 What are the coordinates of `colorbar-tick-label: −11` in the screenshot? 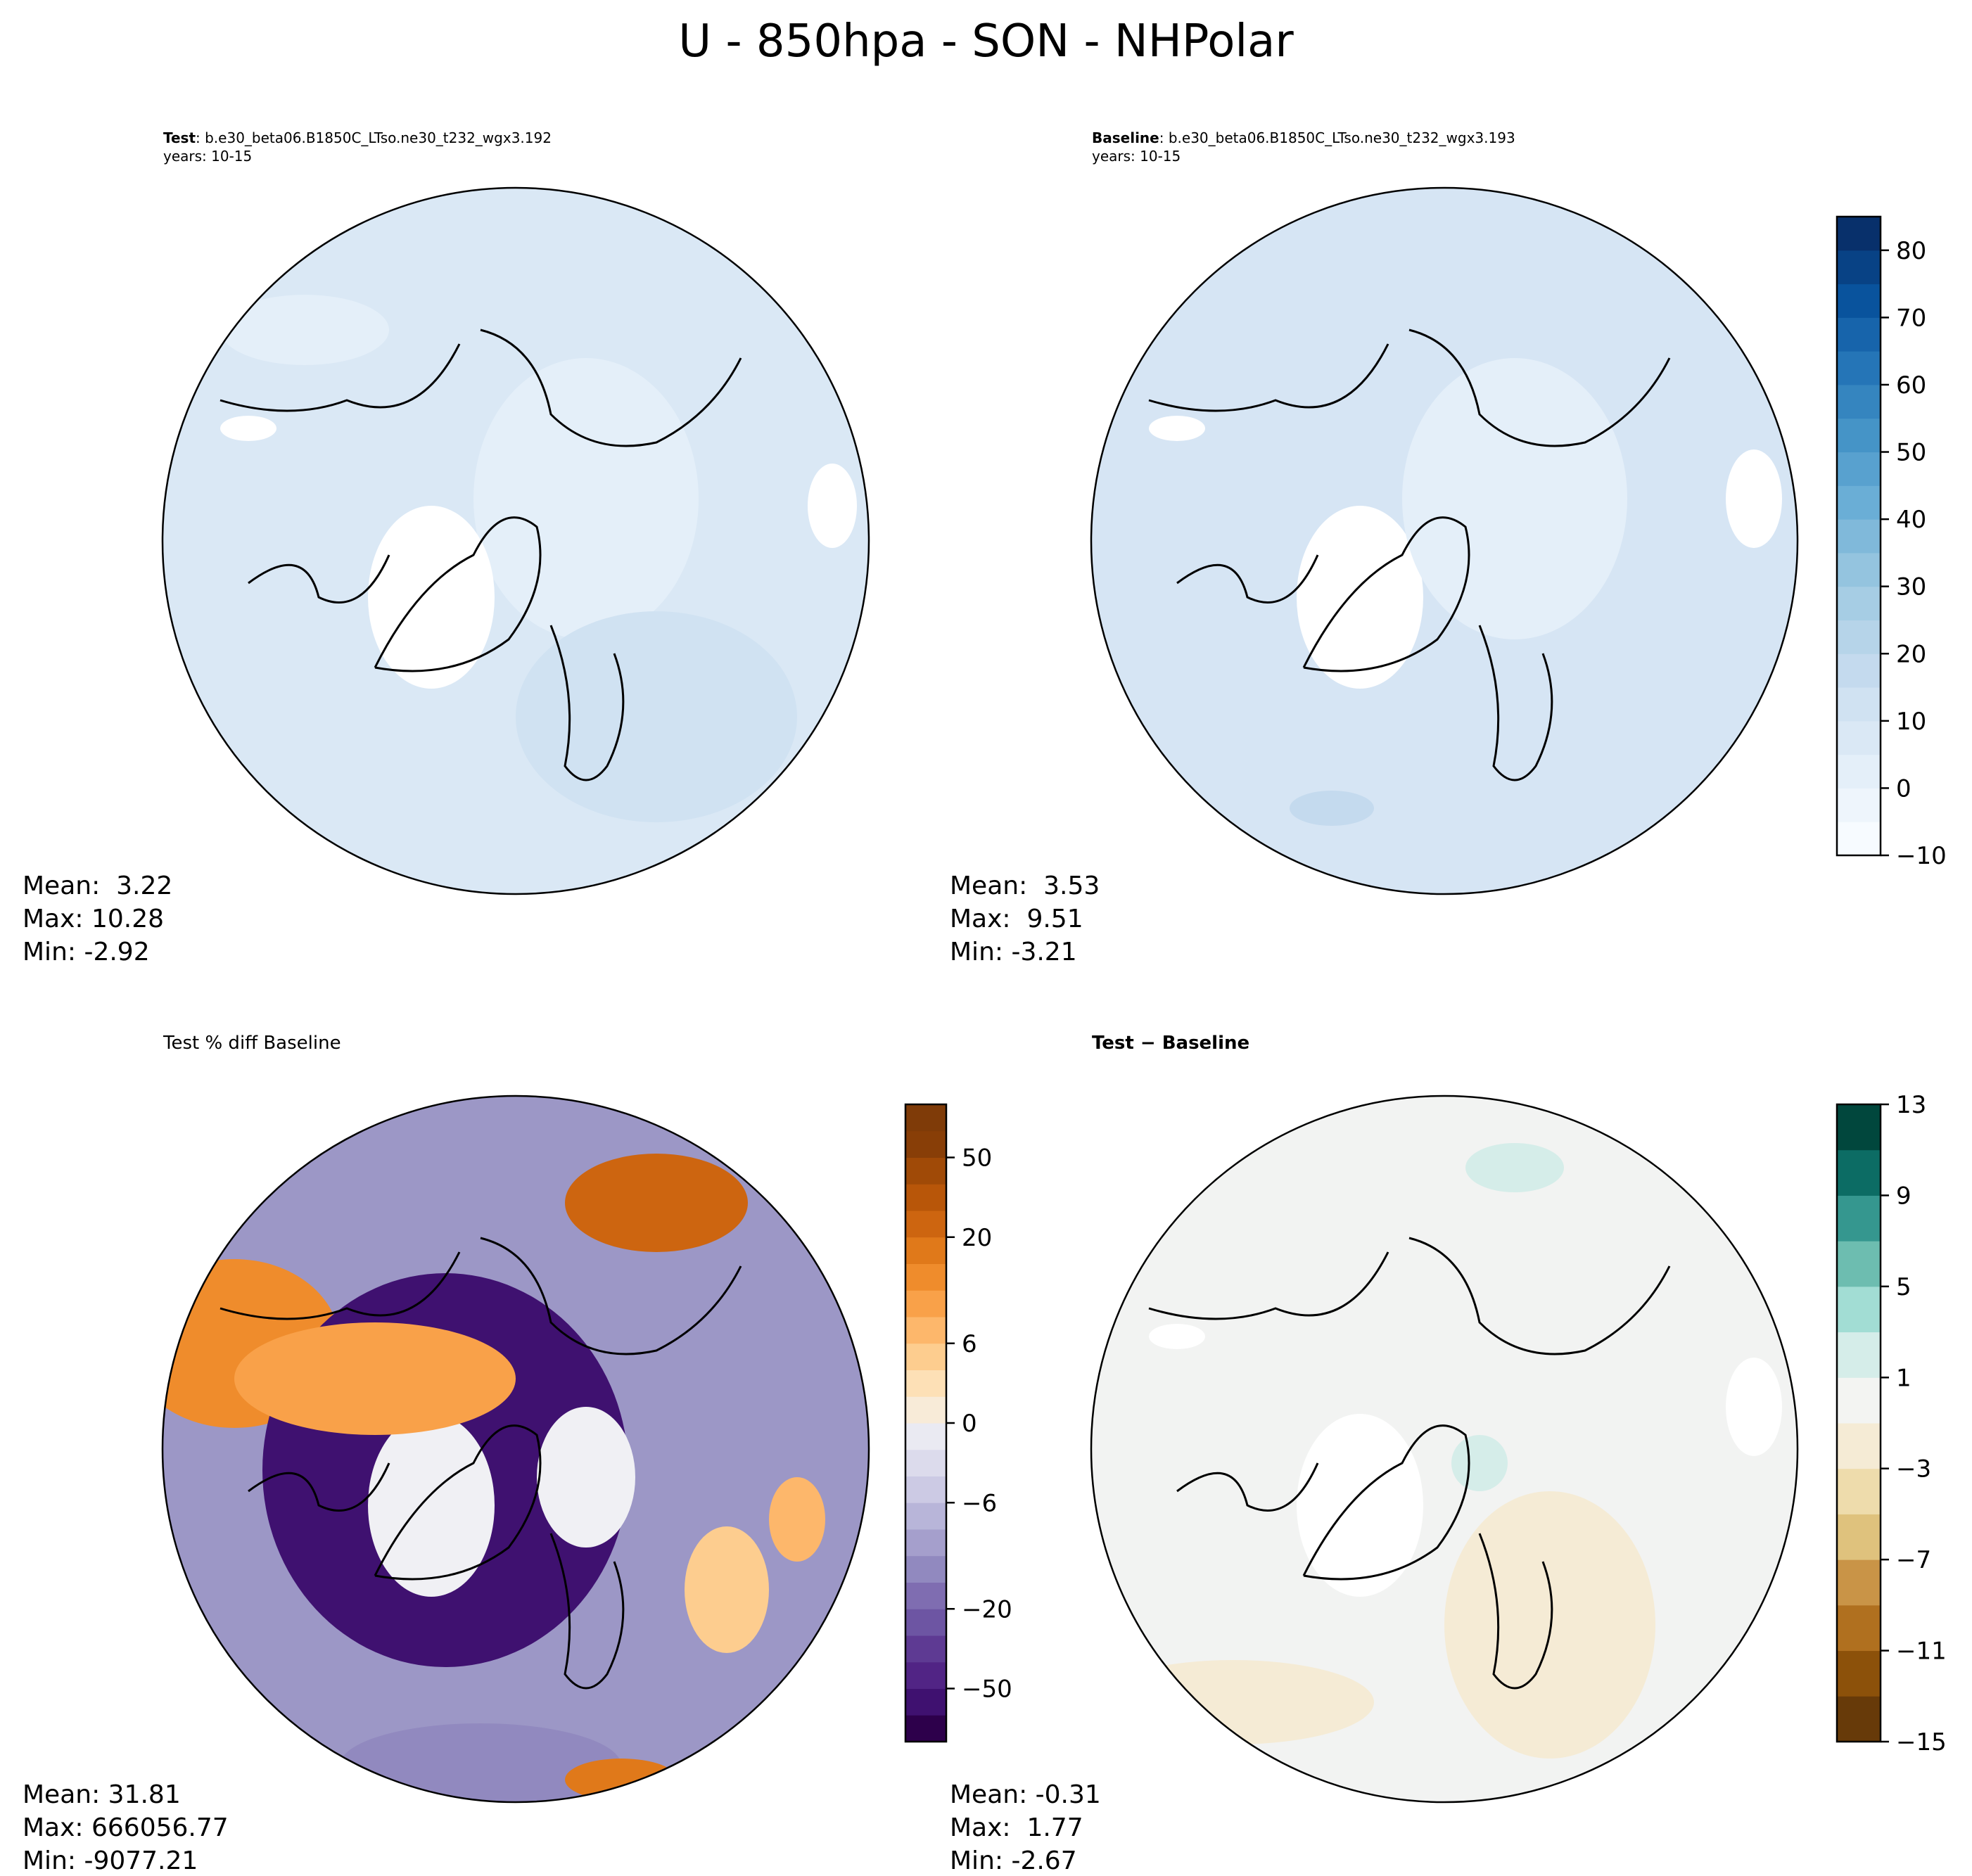 It's located at (1921, 1652).